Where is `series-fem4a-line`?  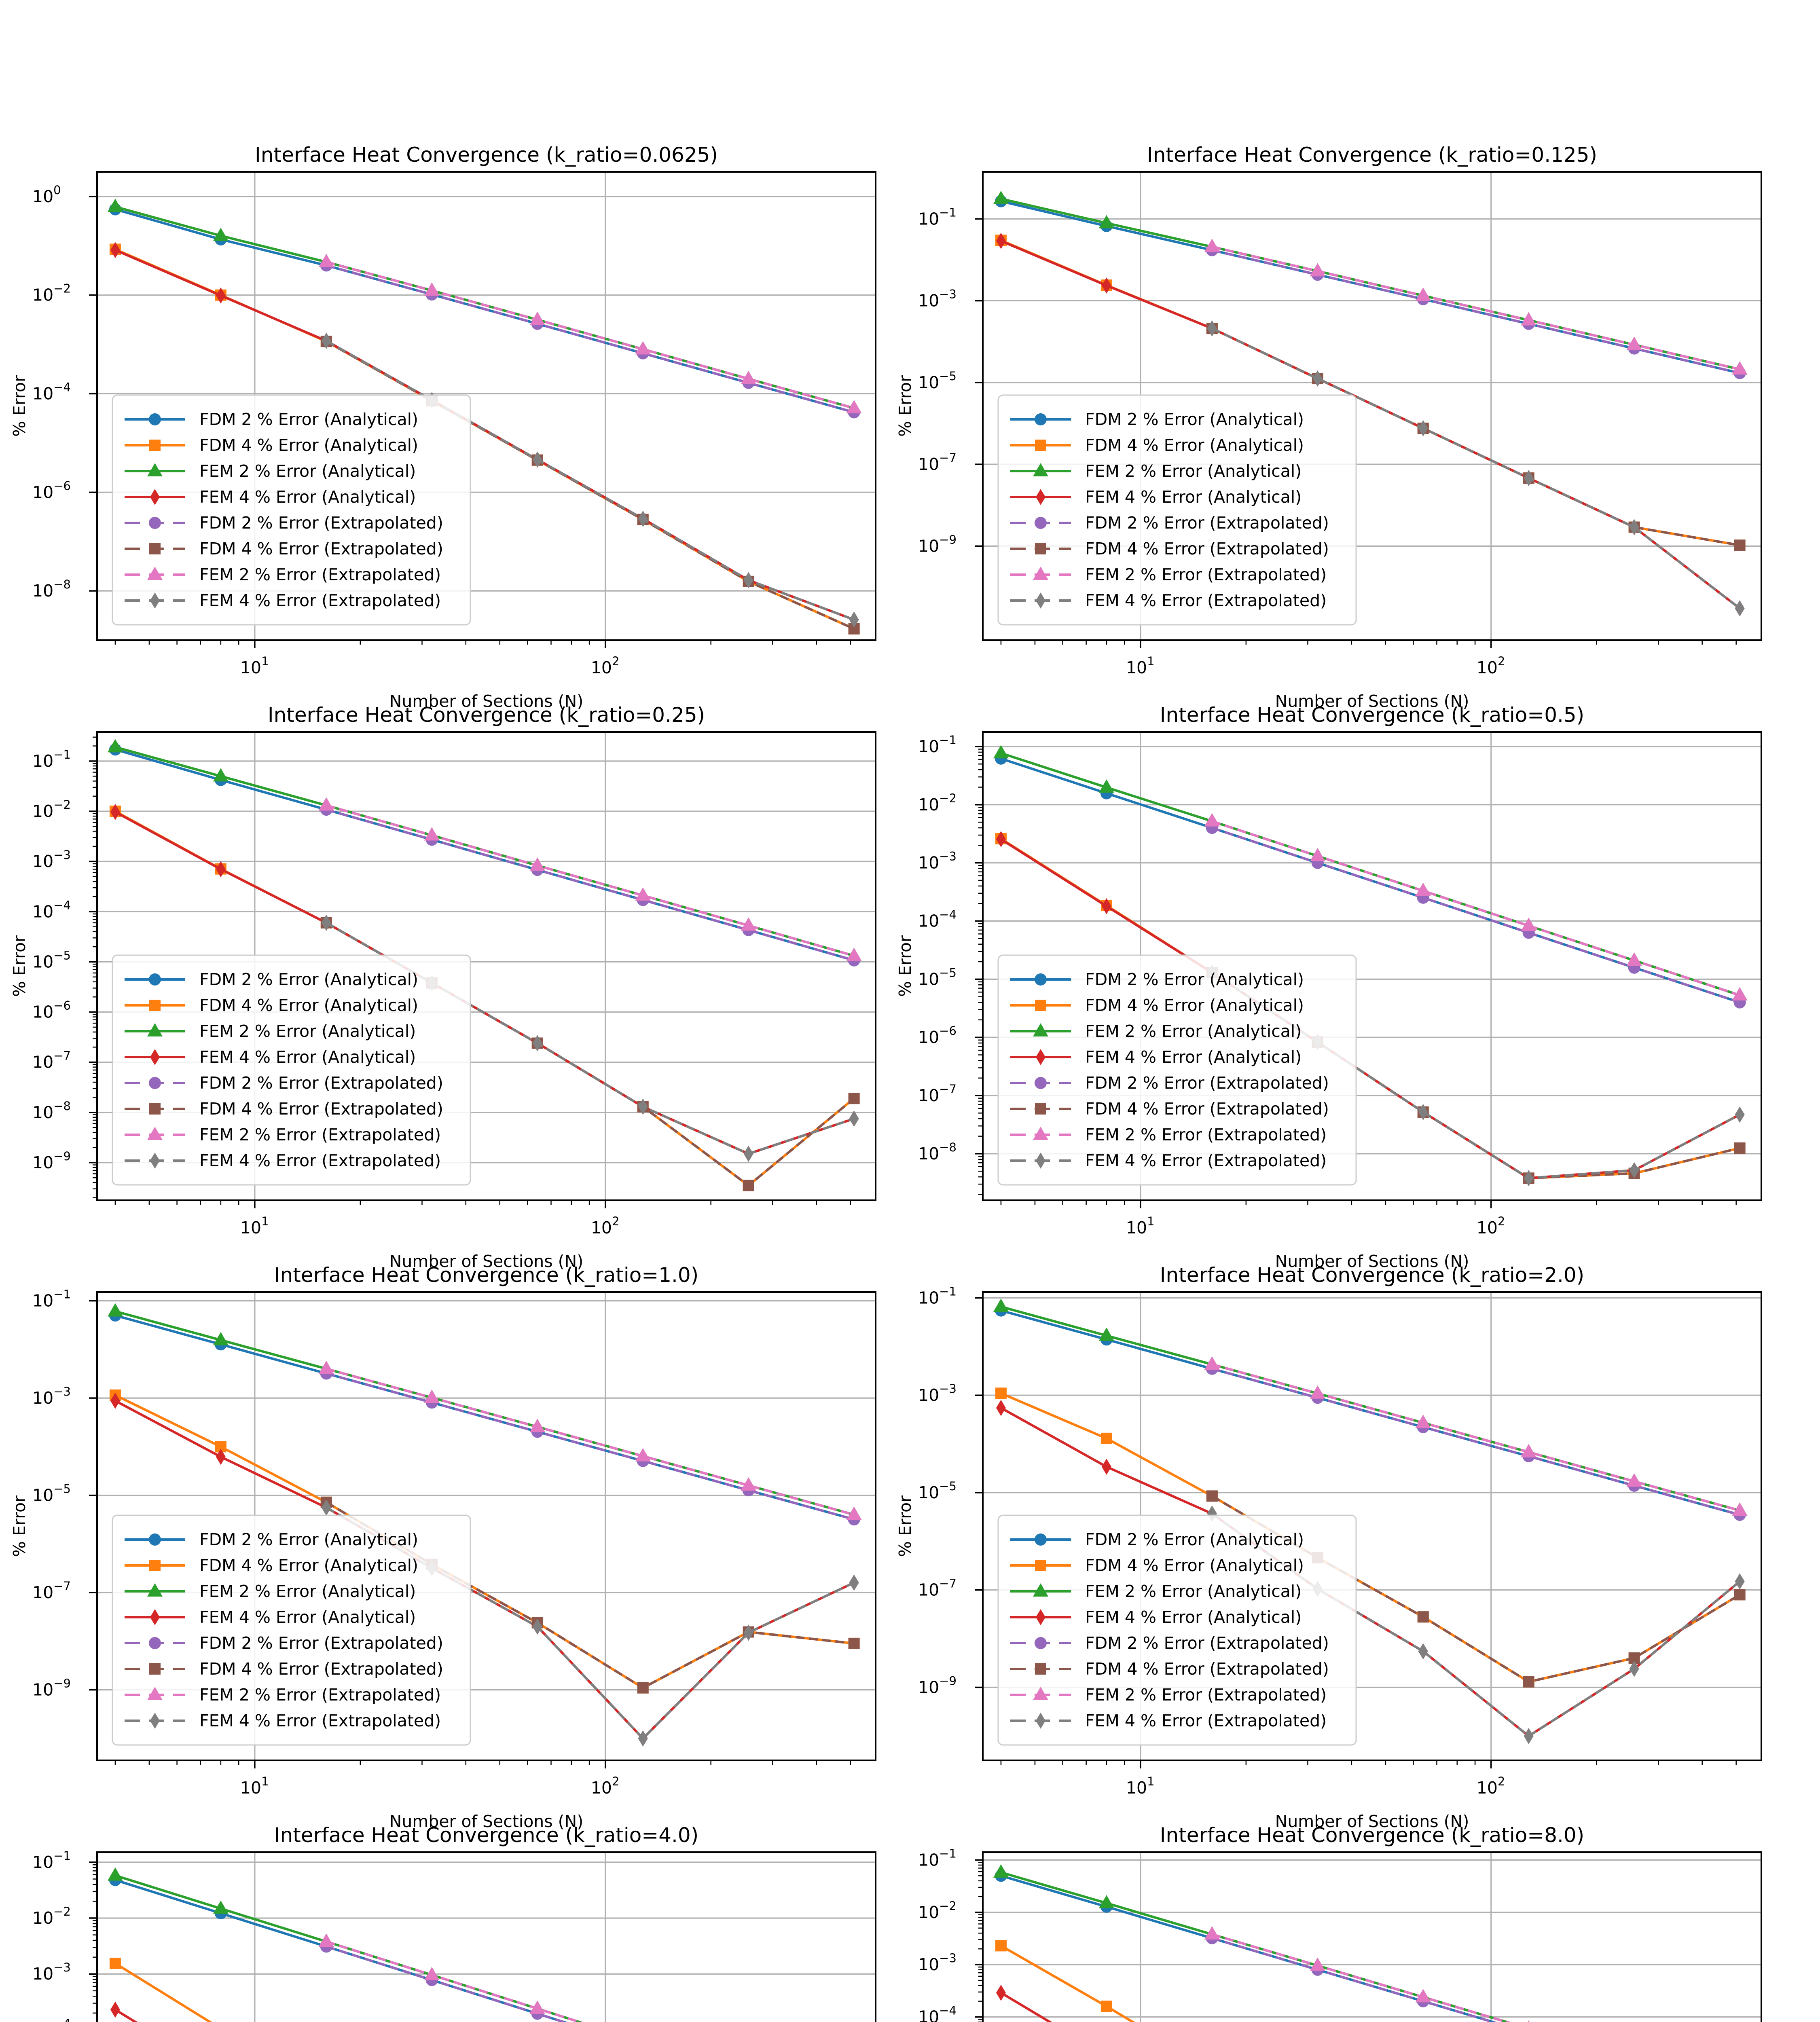 series-fem4a-line is located at coordinates (126, 2015).